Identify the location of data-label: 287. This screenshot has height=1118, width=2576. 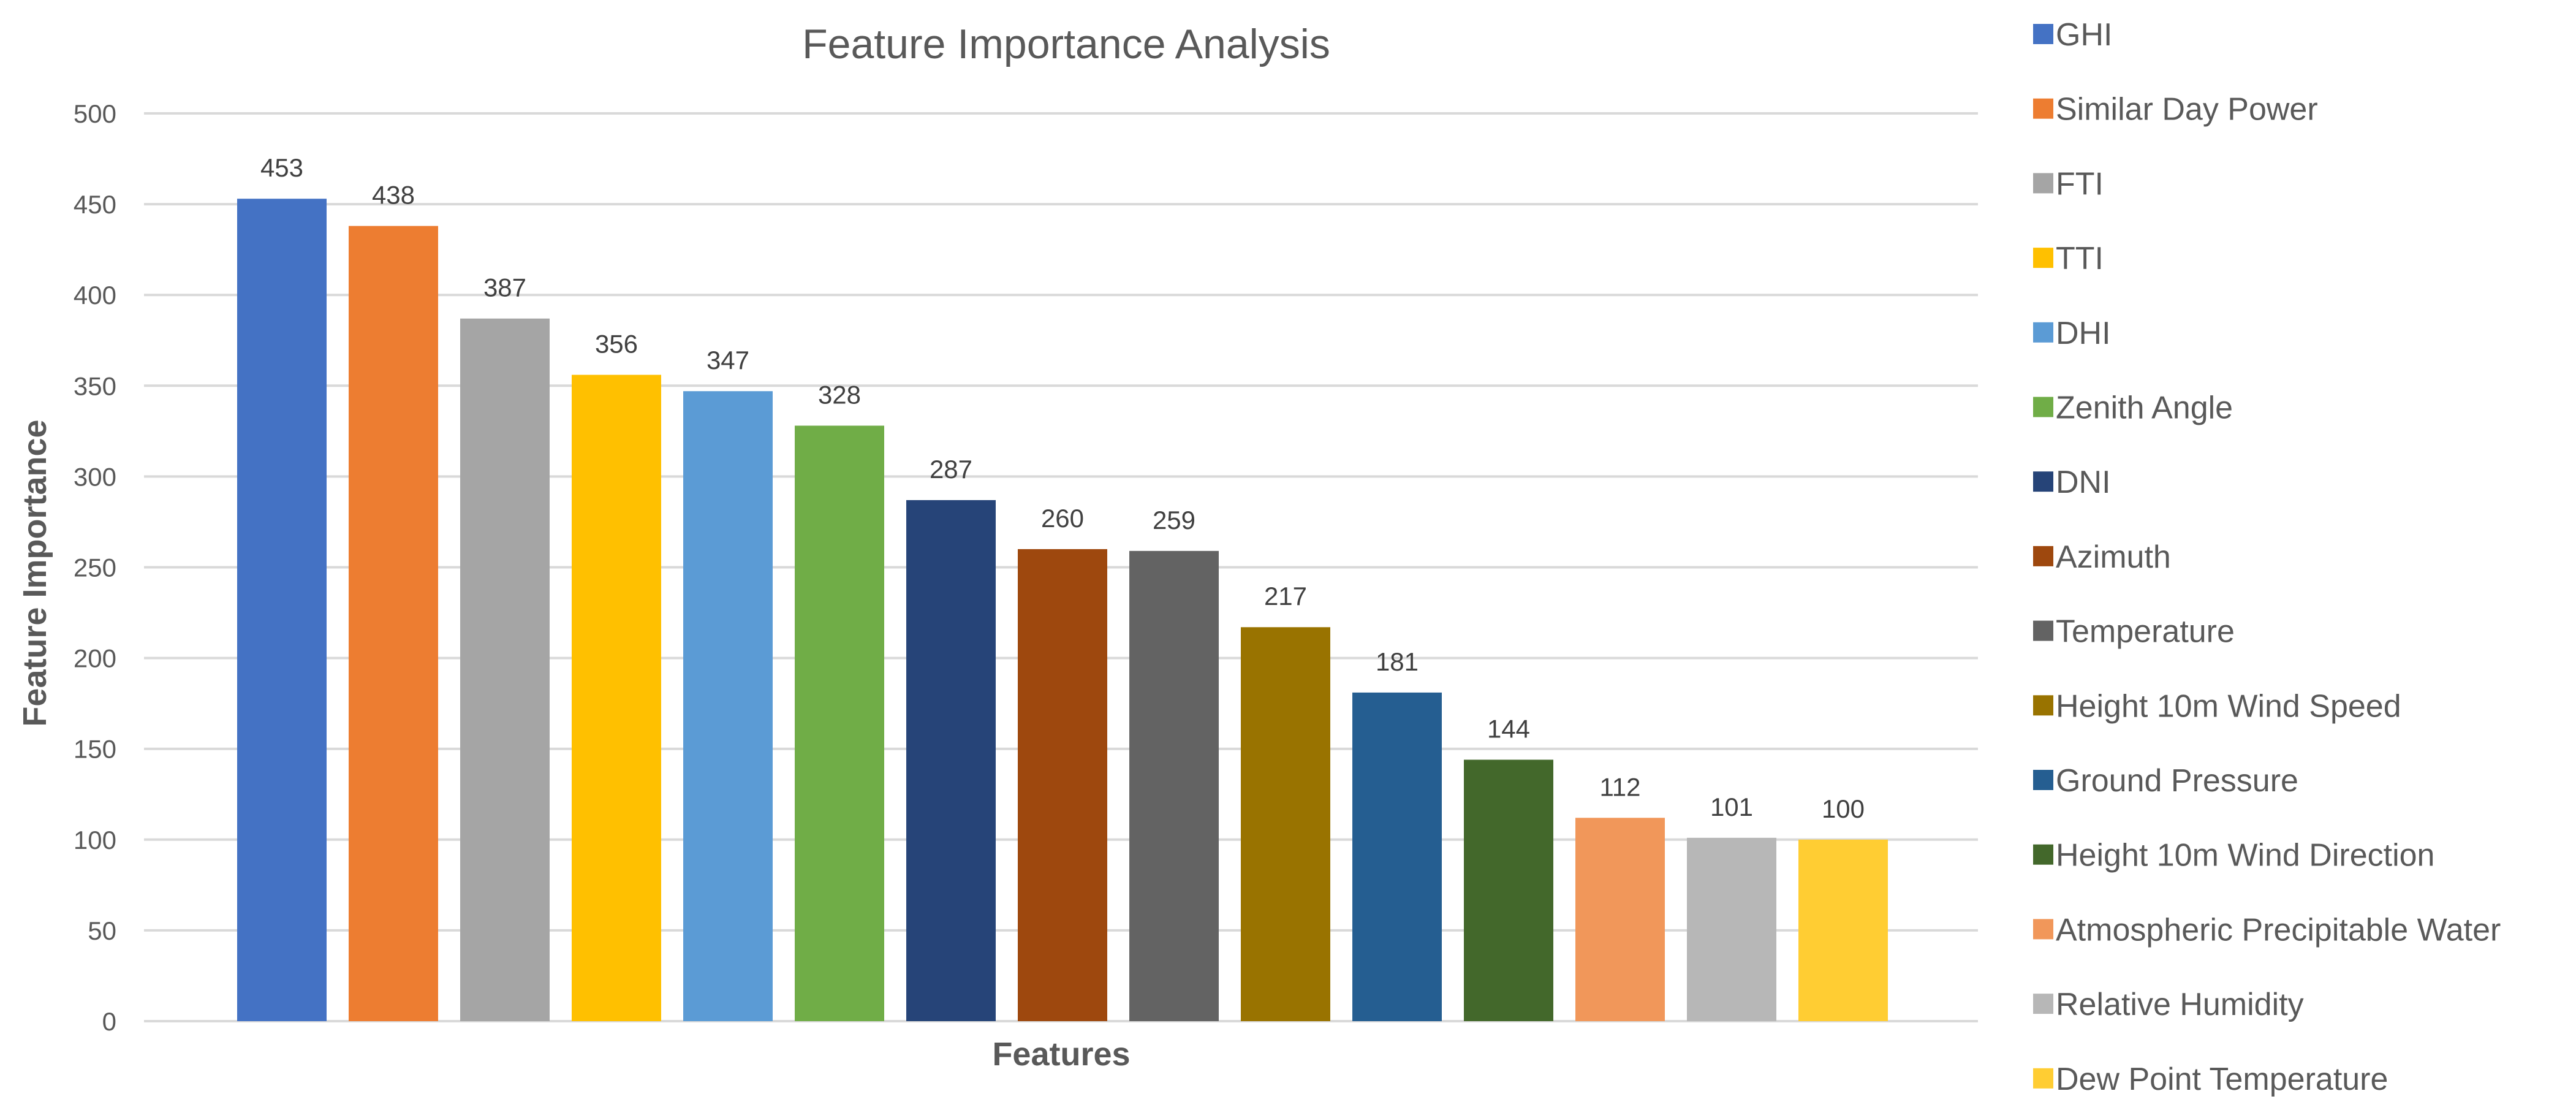
(951, 469).